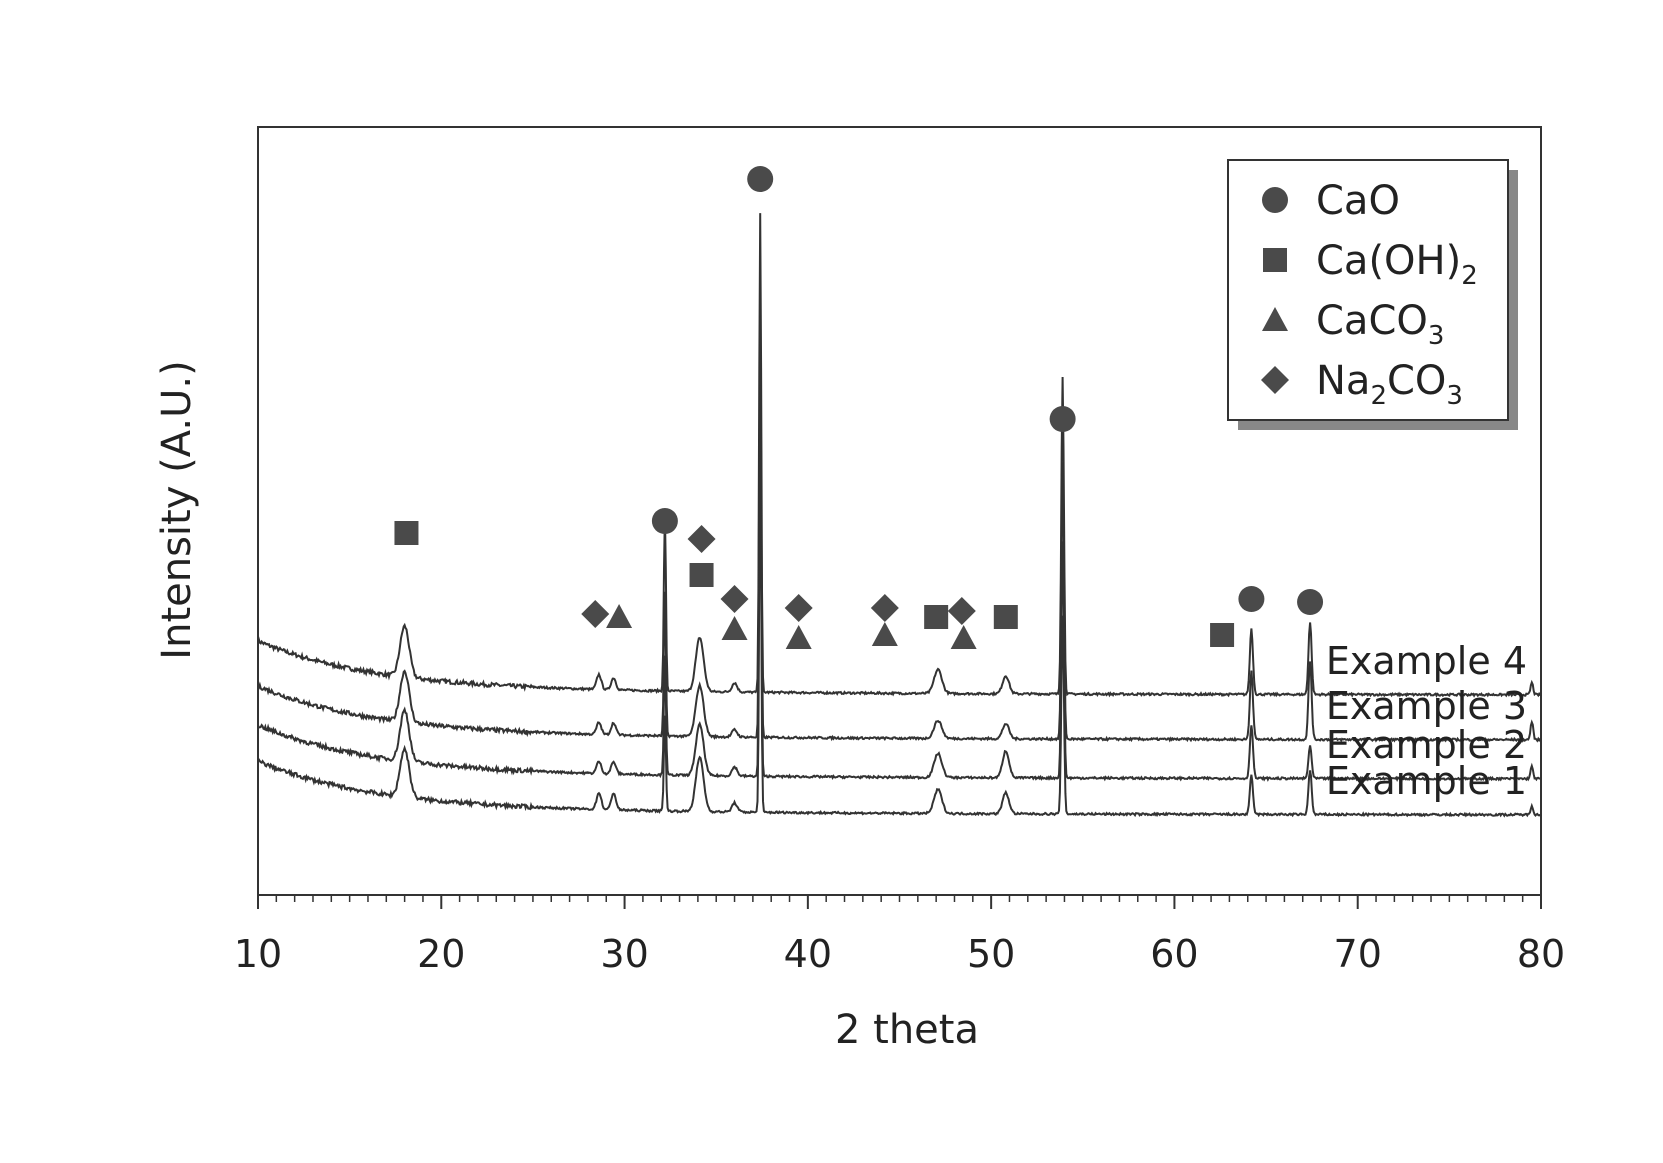 The image size is (1663, 1163). Describe the element at coordinates (1358, 954) in the screenshot. I see `x-tick-label: 70` at that location.